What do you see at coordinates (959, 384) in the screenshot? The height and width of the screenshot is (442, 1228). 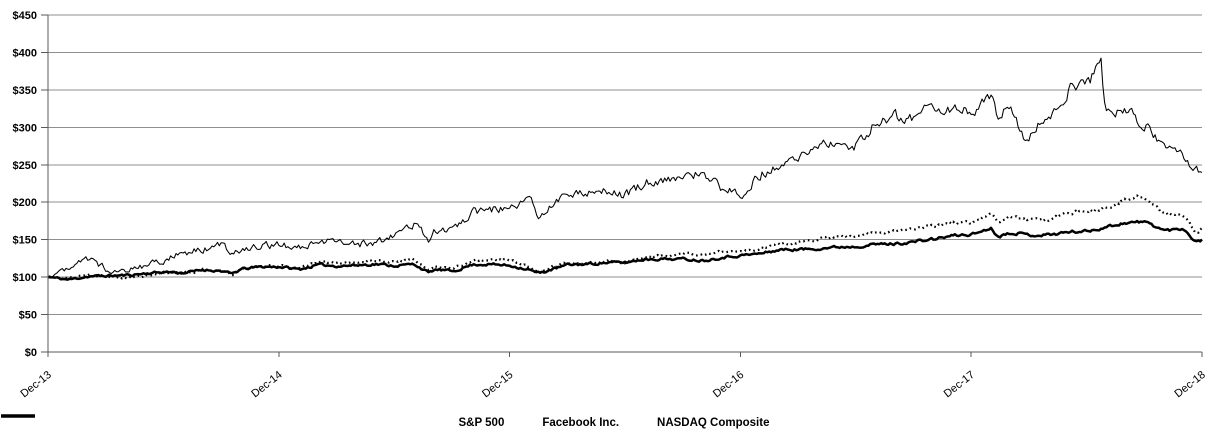 I see `x-tick-label: Dec-17` at bounding box center [959, 384].